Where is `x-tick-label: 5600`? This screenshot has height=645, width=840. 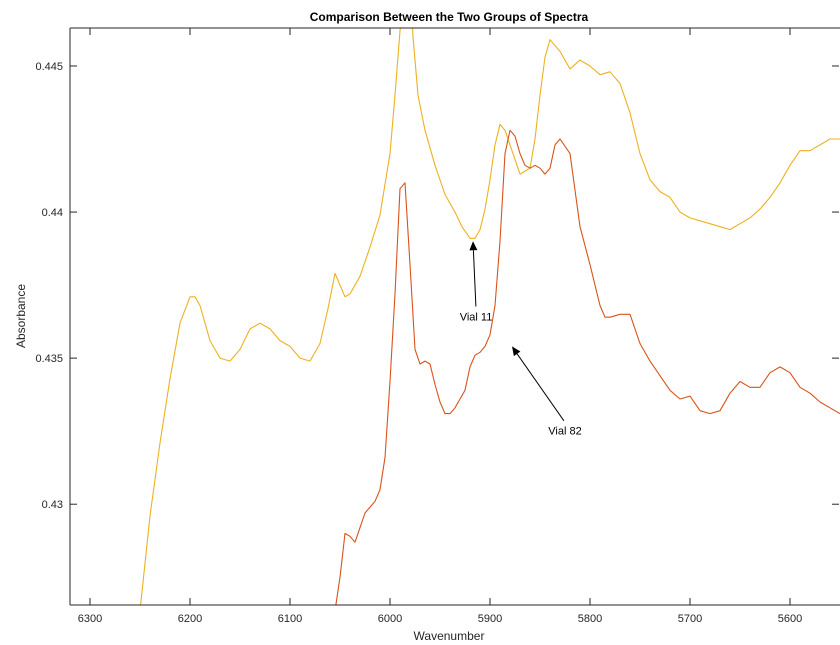
x-tick-label: 5600 is located at coordinates (790, 619).